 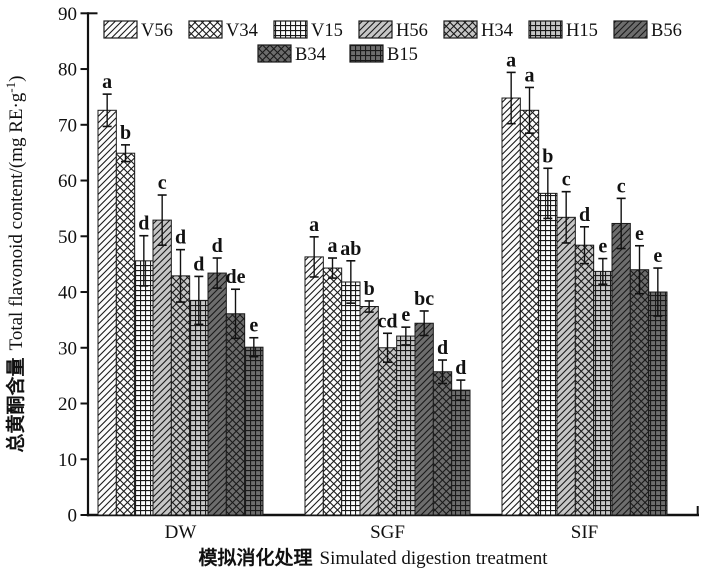 I want to click on legend-item-H56: H56, so click(x=393, y=30).